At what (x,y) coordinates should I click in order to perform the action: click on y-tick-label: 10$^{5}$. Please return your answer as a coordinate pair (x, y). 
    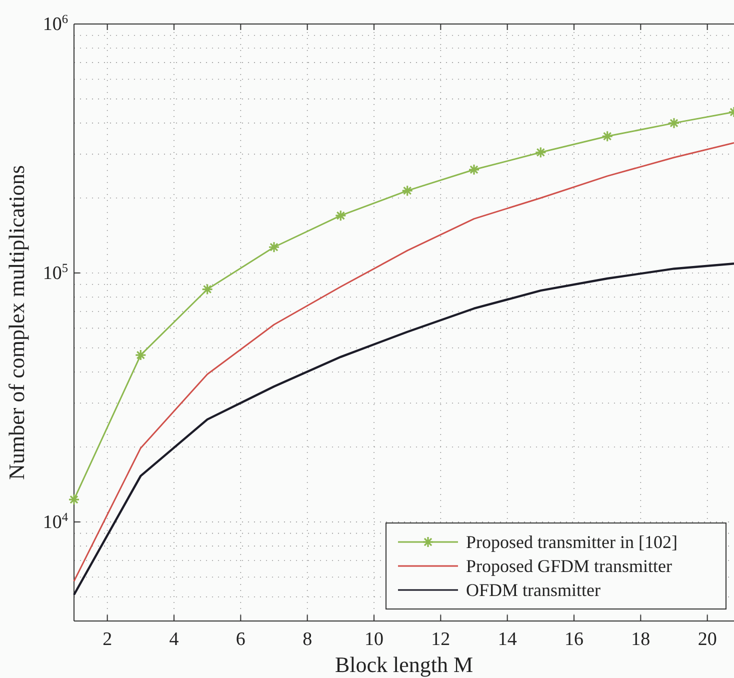
    Looking at the image, I should click on (55, 272).